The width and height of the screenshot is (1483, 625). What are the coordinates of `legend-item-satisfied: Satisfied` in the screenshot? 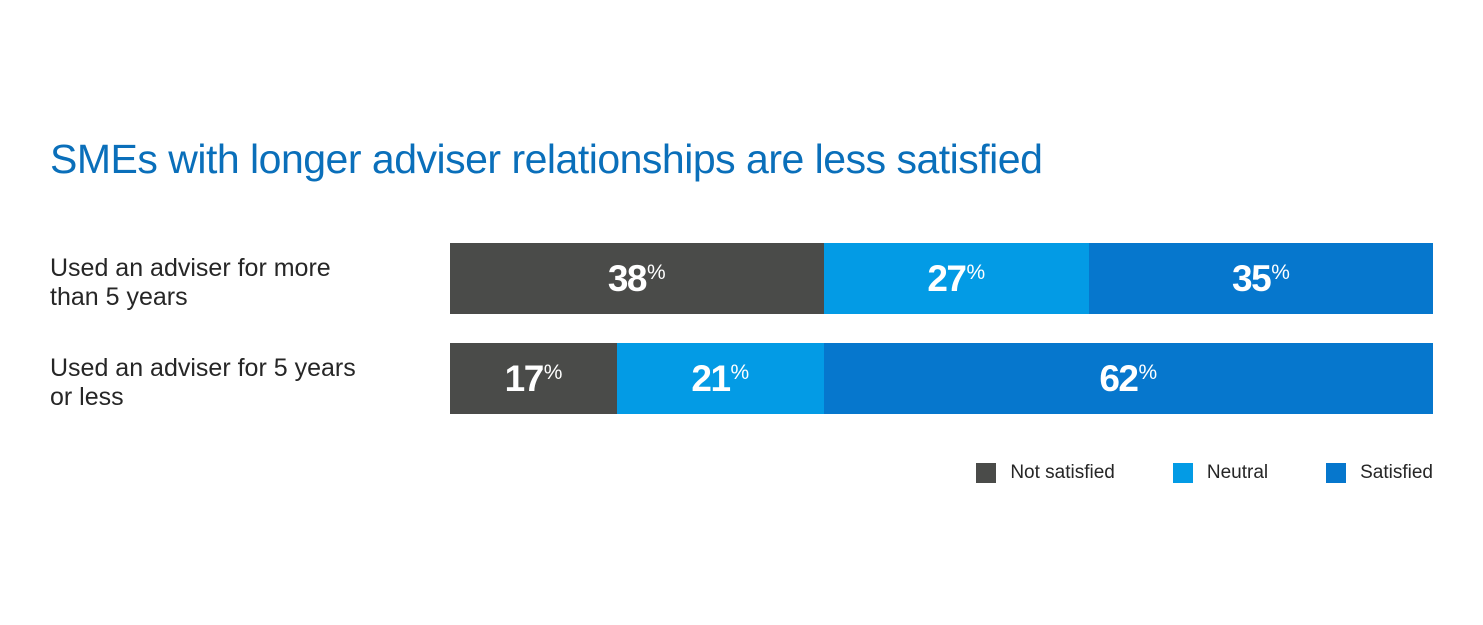 It's located at (1379, 473).